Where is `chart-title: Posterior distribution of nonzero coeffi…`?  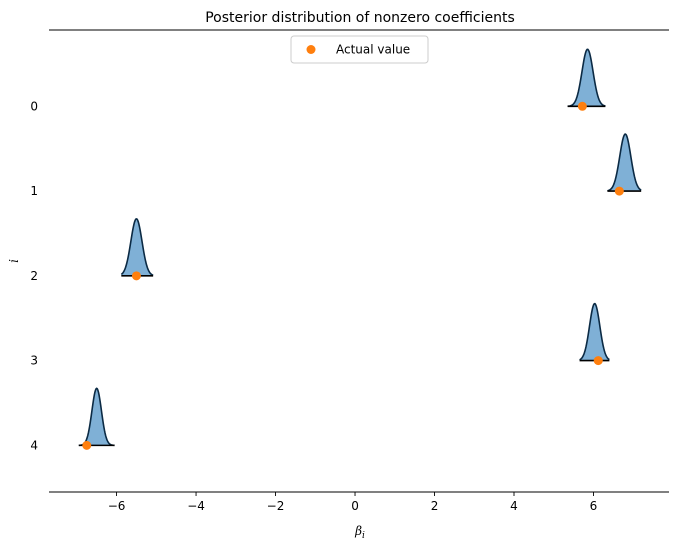 chart-title: Posterior distribution of nonzero coeffi… is located at coordinates (360, 18).